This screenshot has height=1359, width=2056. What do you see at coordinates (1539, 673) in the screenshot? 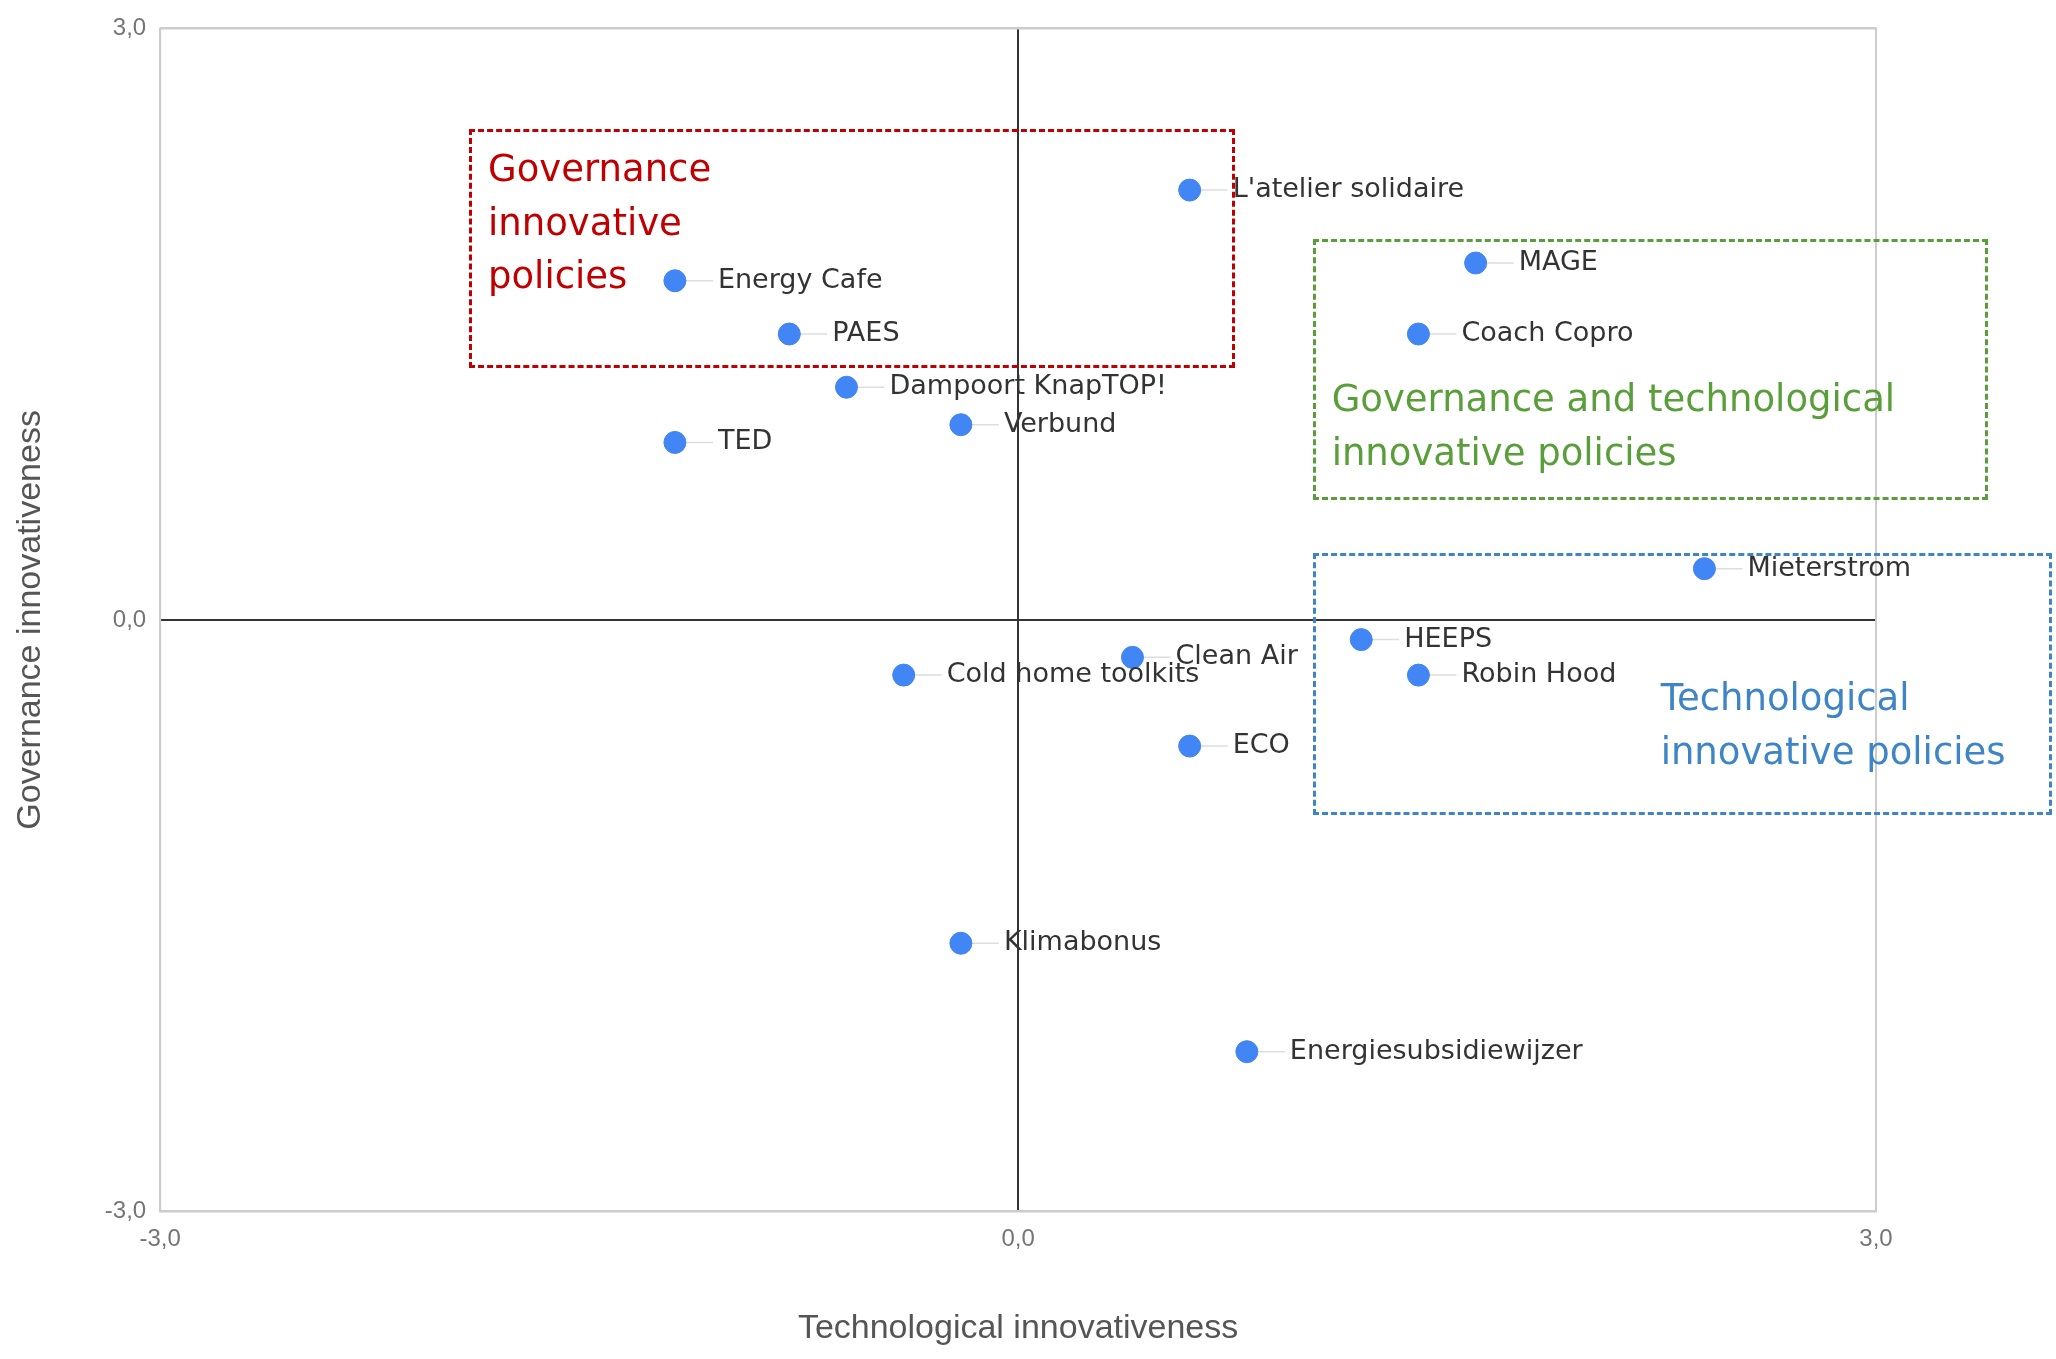
I see `annotation: Robin Hood` at bounding box center [1539, 673].